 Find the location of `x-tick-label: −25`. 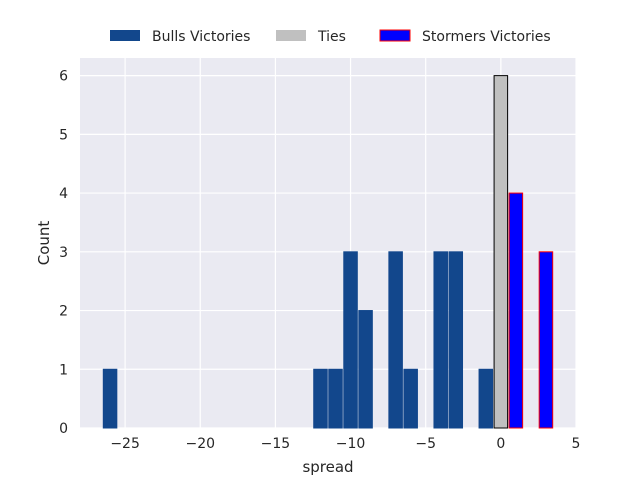

x-tick-label: −25 is located at coordinates (125, 444).